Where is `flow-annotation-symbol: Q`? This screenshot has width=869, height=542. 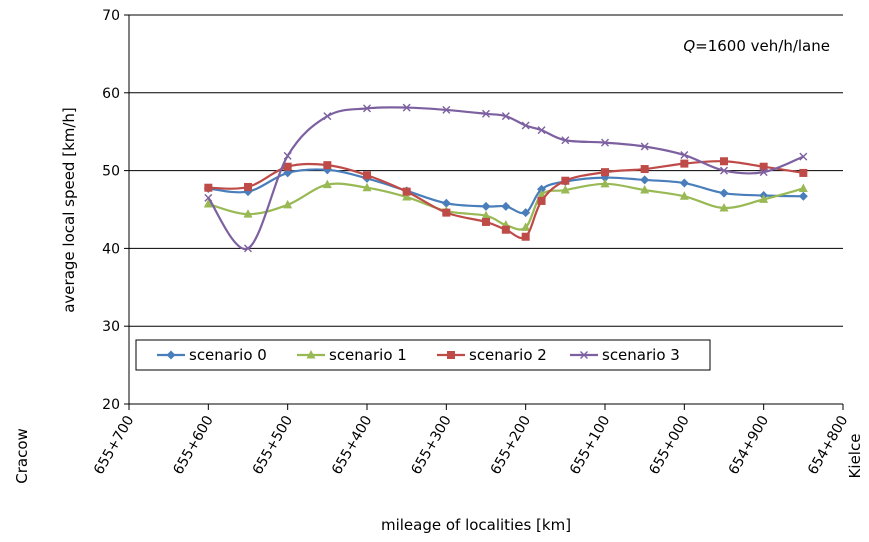
flow-annotation-symbol: Q is located at coordinates (689, 46).